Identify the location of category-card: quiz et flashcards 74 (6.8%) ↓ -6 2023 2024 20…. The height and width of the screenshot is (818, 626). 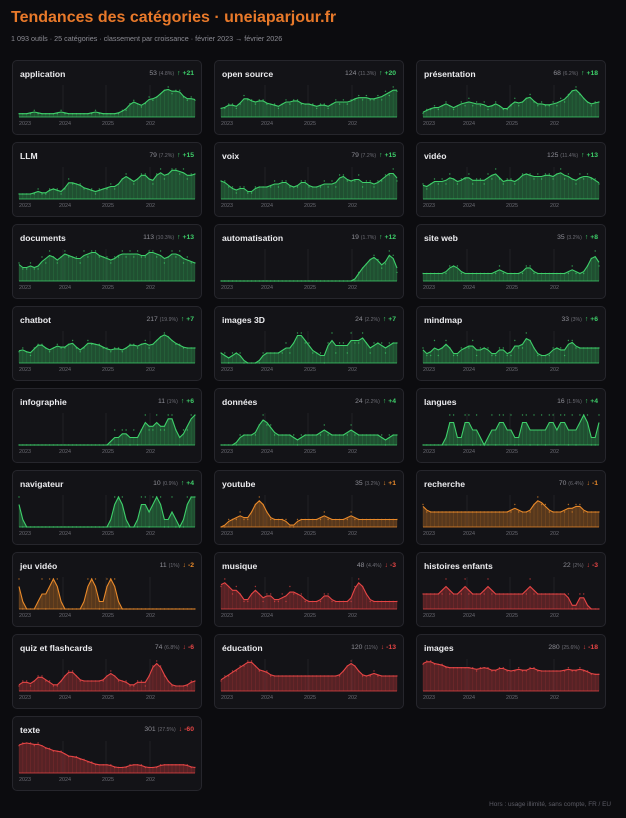
(107, 671).